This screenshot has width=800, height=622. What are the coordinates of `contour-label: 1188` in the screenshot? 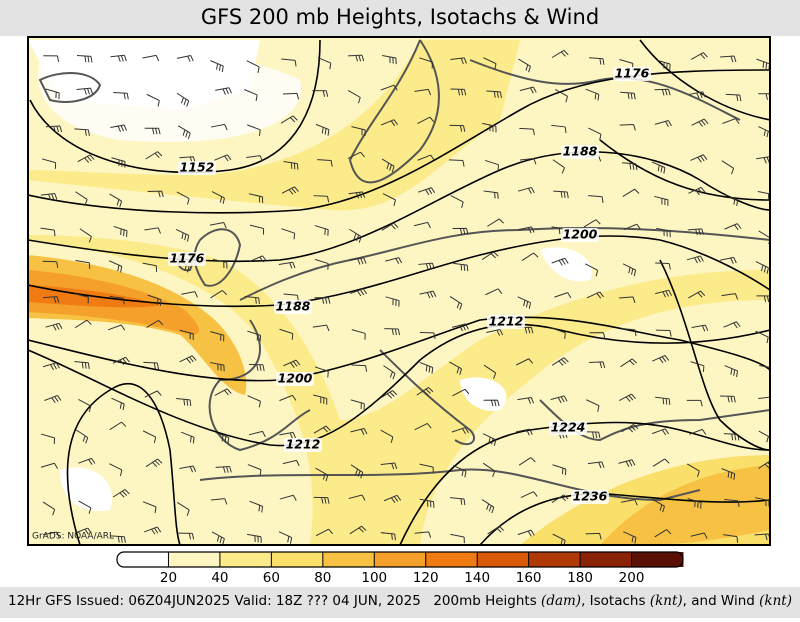 It's located at (580, 151).